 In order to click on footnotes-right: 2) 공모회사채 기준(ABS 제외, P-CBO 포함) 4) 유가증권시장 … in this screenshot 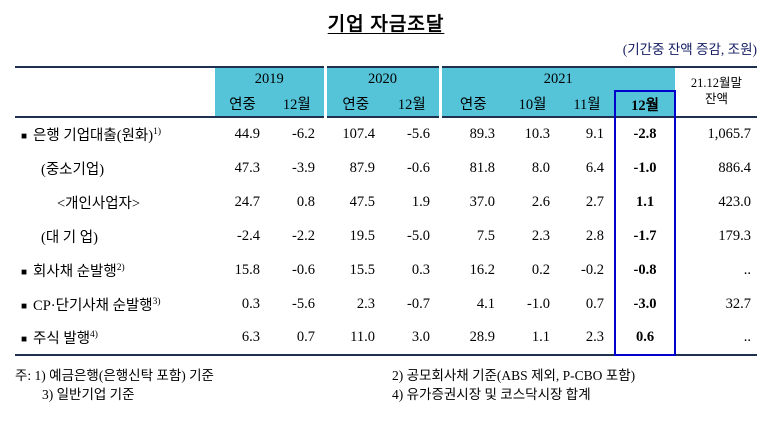, I will do `click(505, 385)`.